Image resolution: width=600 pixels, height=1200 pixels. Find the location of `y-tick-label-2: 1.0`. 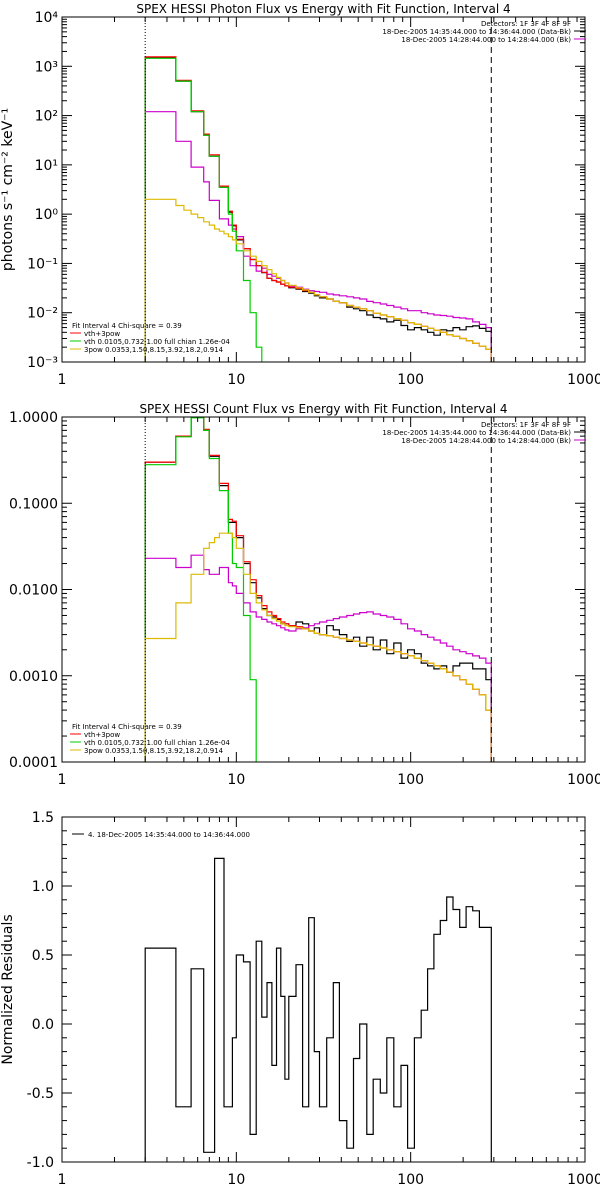

y-tick-label-2: 1.0 is located at coordinates (43, 887).